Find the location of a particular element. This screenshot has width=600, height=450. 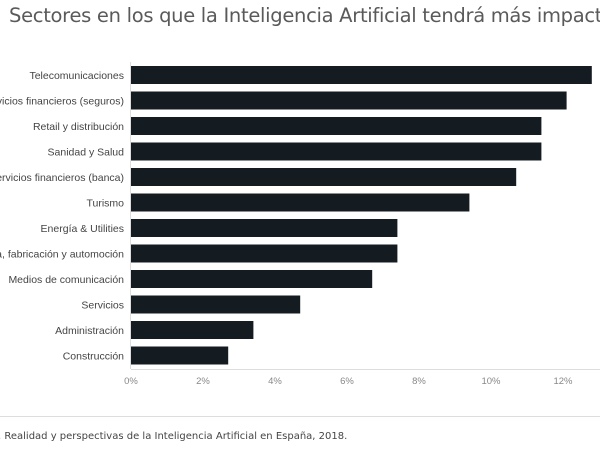

x-tick-label: 4% is located at coordinates (275, 381).